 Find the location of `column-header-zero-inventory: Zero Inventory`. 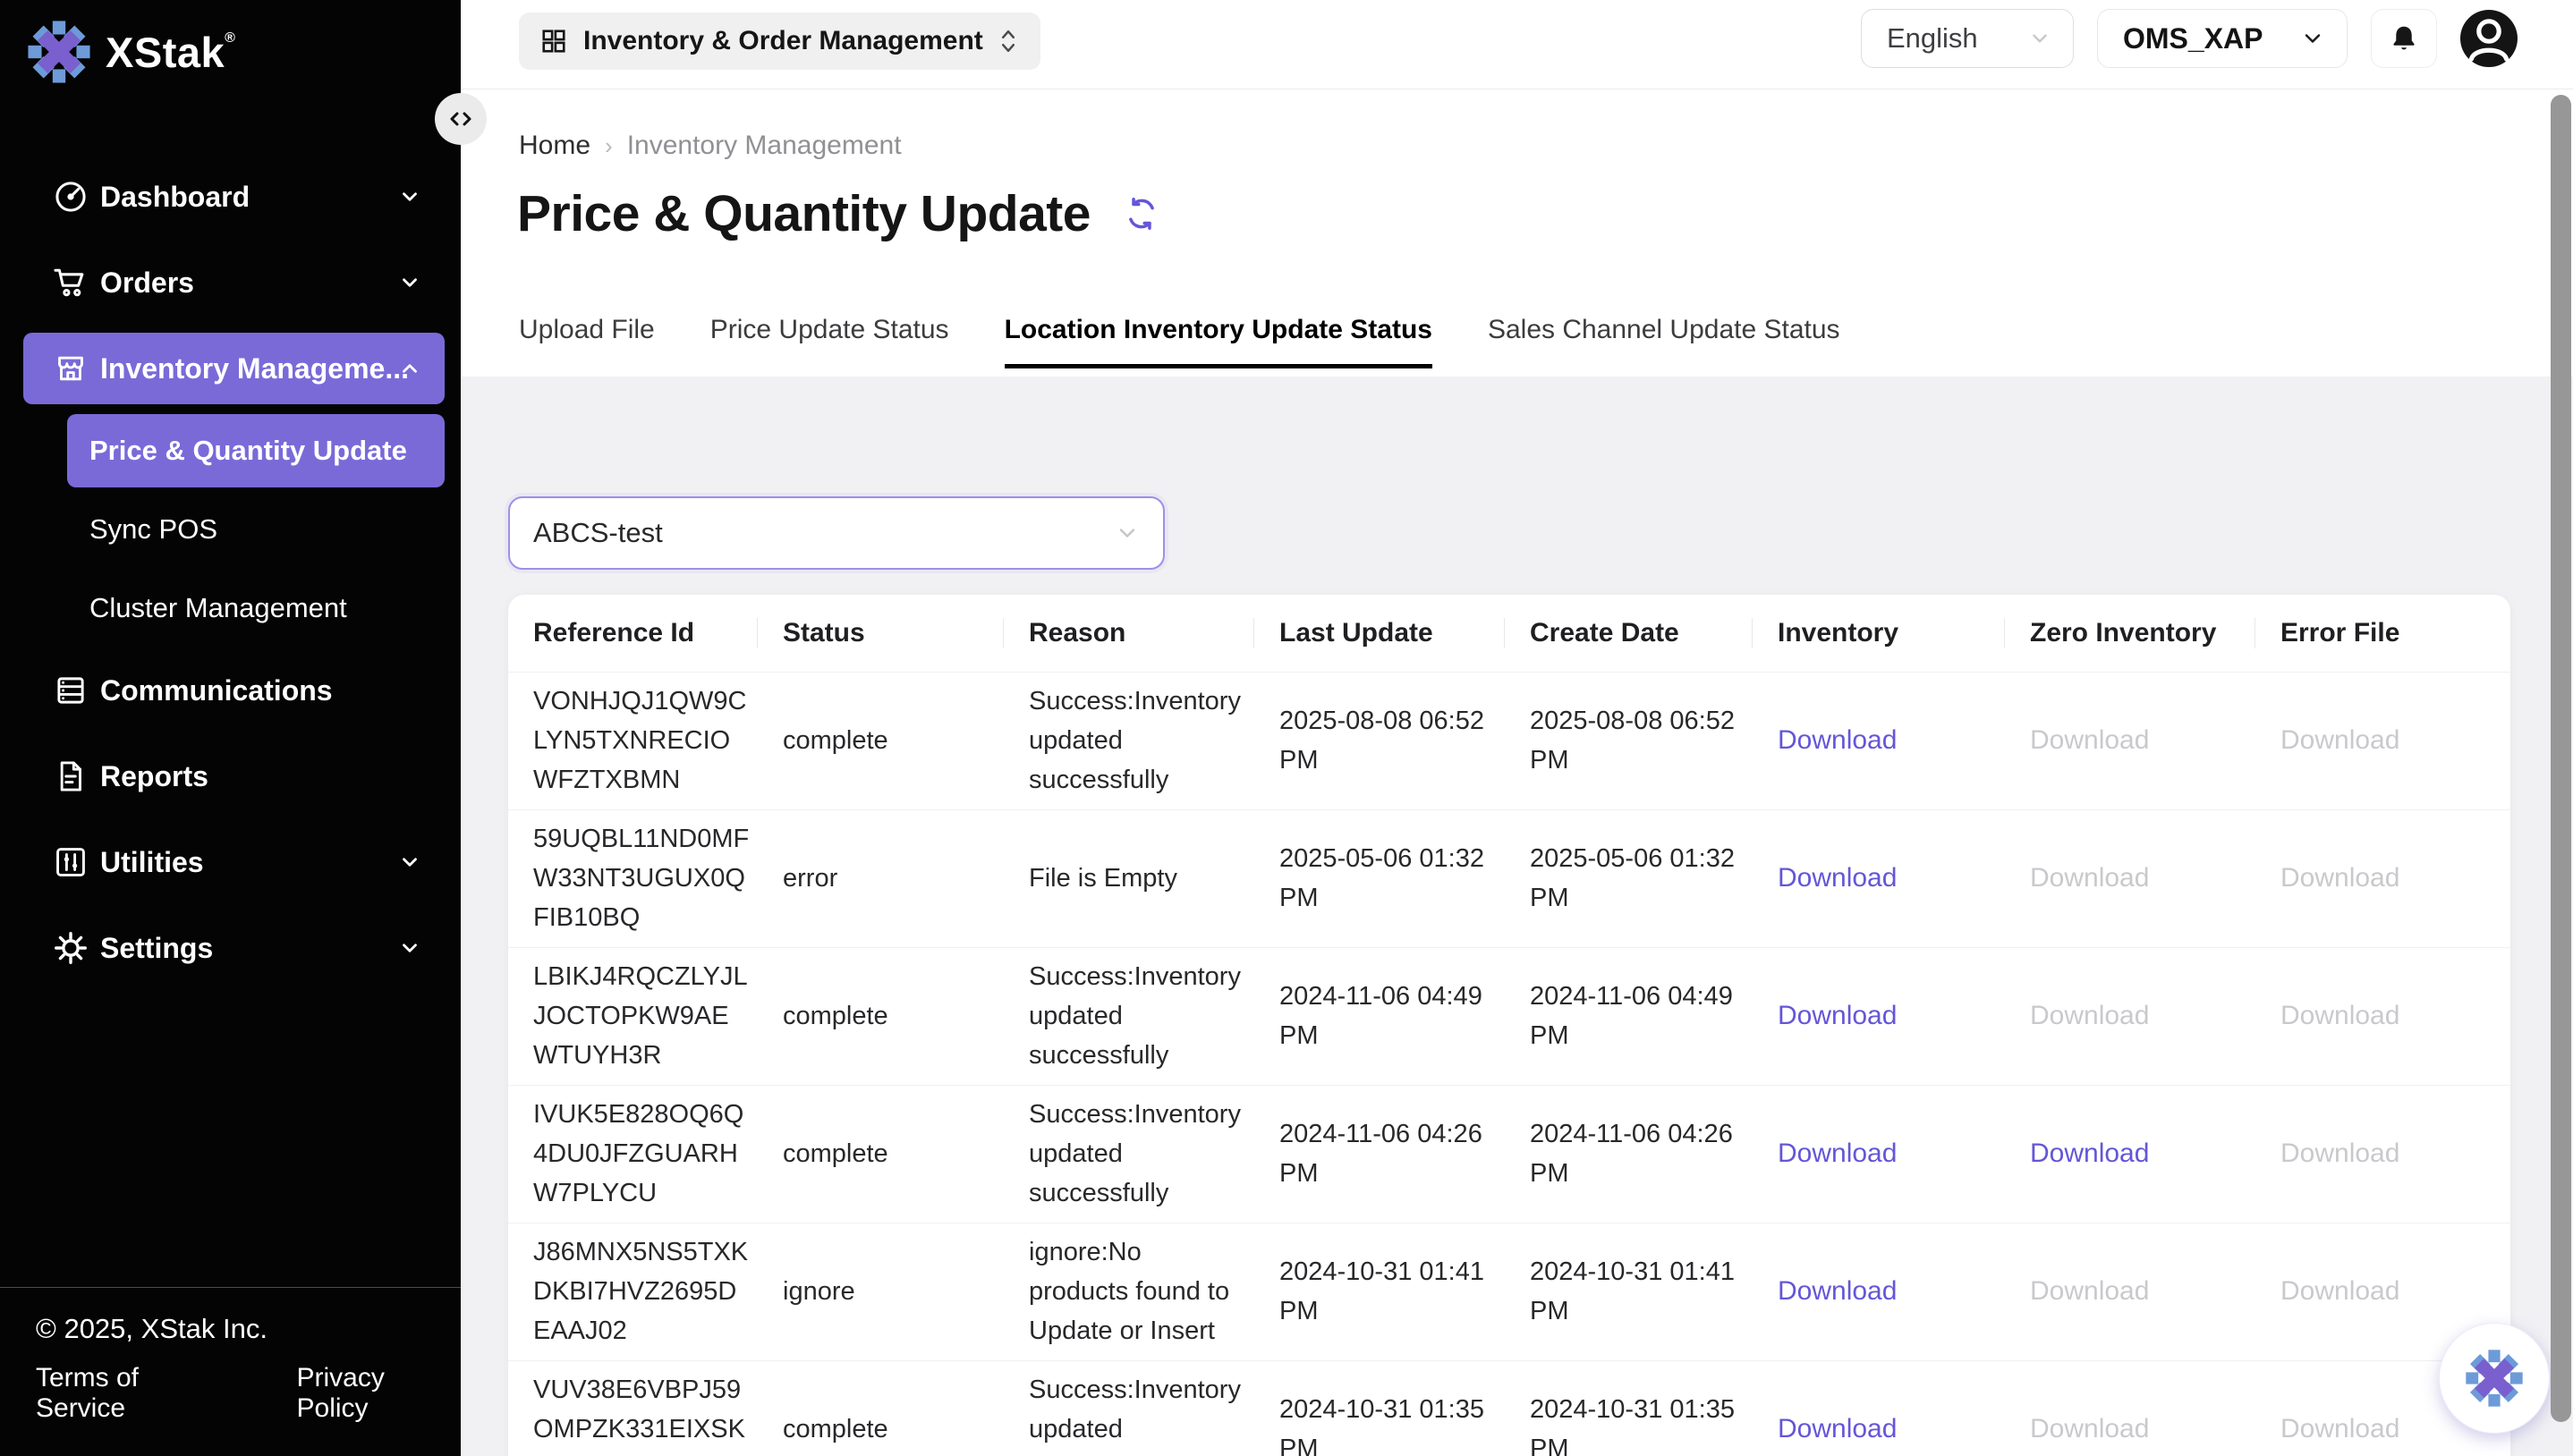

column-header-zero-inventory: Zero Inventory is located at coordinates (2130, 633).